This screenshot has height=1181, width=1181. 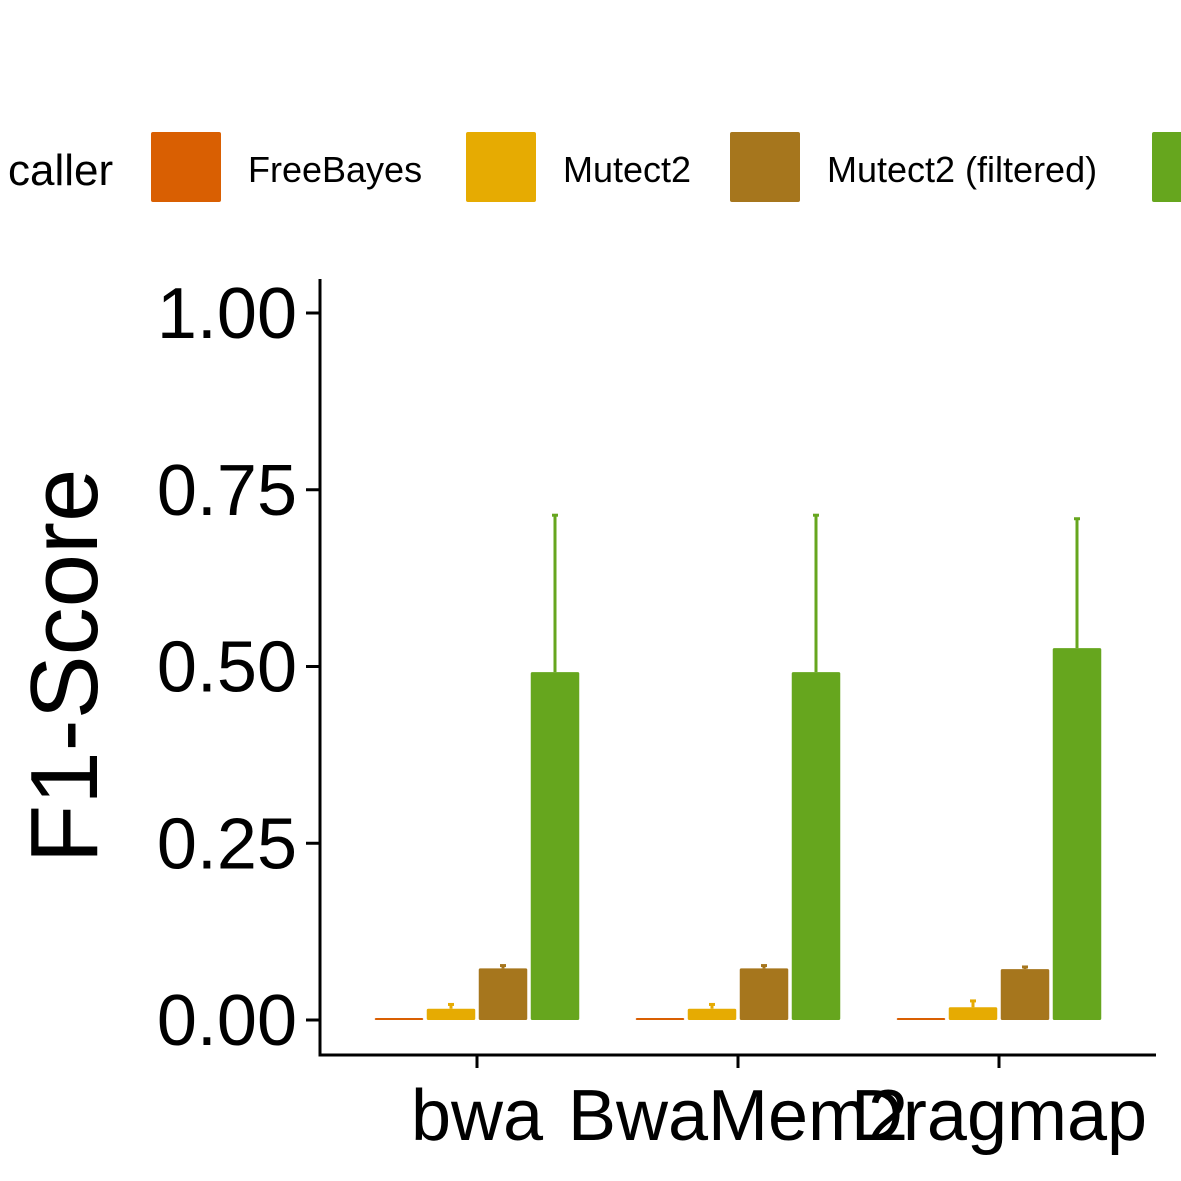 I want to click on y-tick-label: 0.25, so click(x=227, y=844).